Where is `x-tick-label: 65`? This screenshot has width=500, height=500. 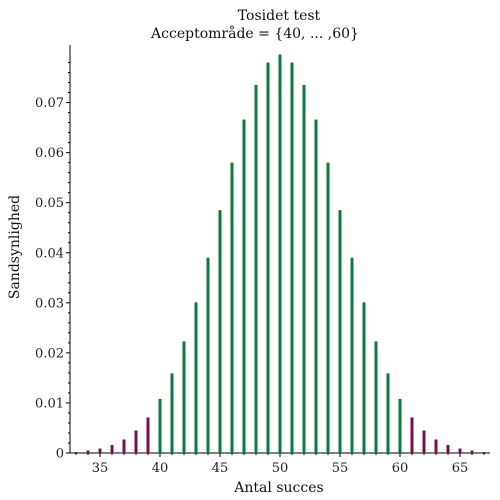
x-tick-label: 65 is located at coordinates (460, 468).